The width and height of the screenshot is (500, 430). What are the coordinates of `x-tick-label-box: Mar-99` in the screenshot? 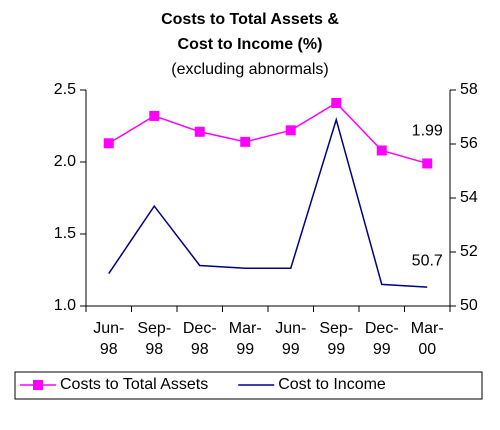 It's located at (245, 339).